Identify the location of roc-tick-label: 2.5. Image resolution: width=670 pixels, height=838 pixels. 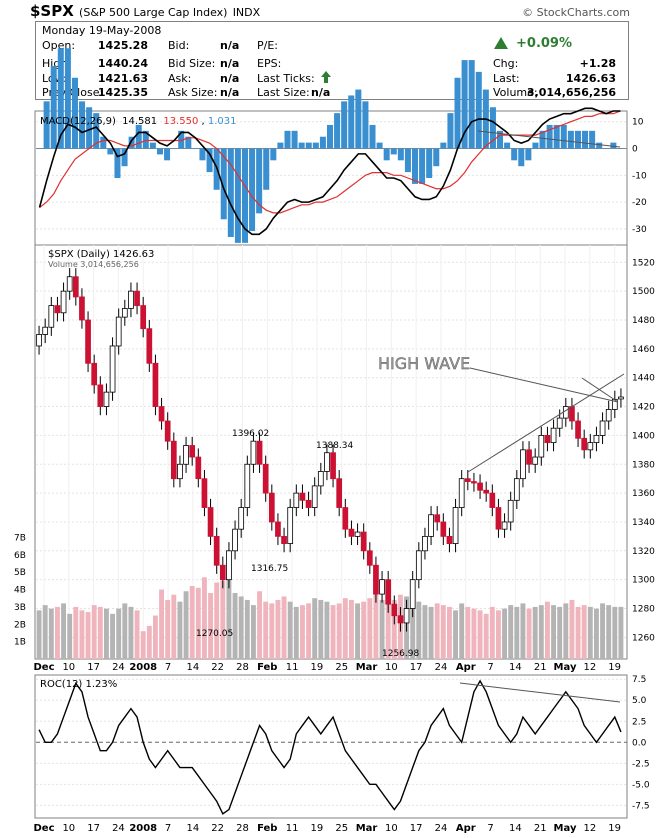
(639, 722).